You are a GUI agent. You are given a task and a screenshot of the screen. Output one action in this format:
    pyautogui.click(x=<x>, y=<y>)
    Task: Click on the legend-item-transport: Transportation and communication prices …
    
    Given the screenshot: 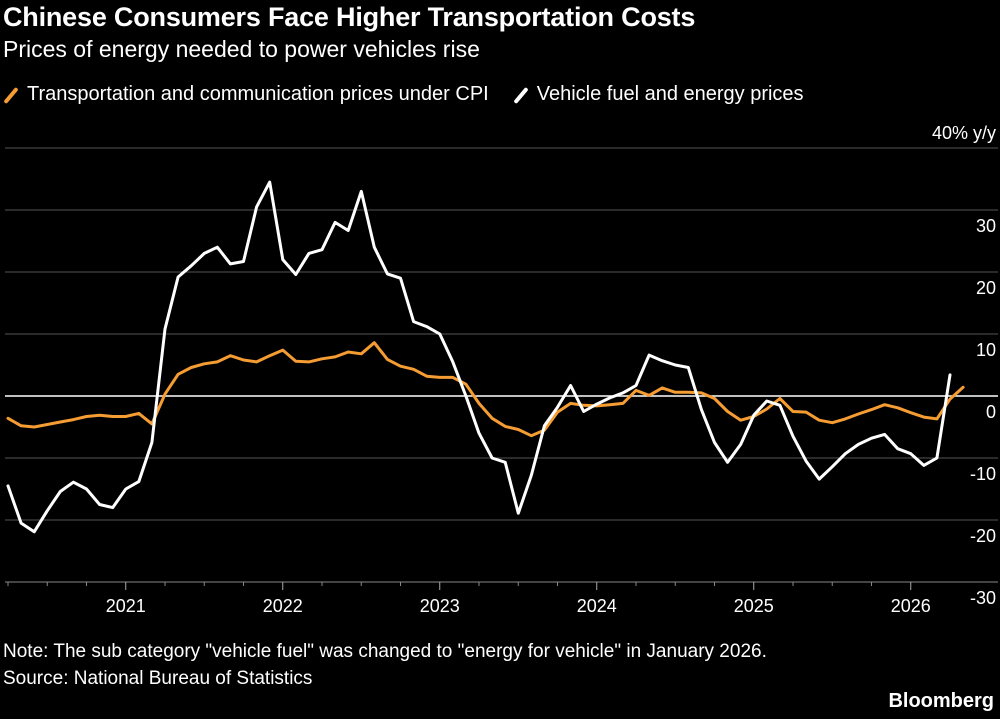 What is the action you would take?
    pyautogui.click(x=246, y=94)
    